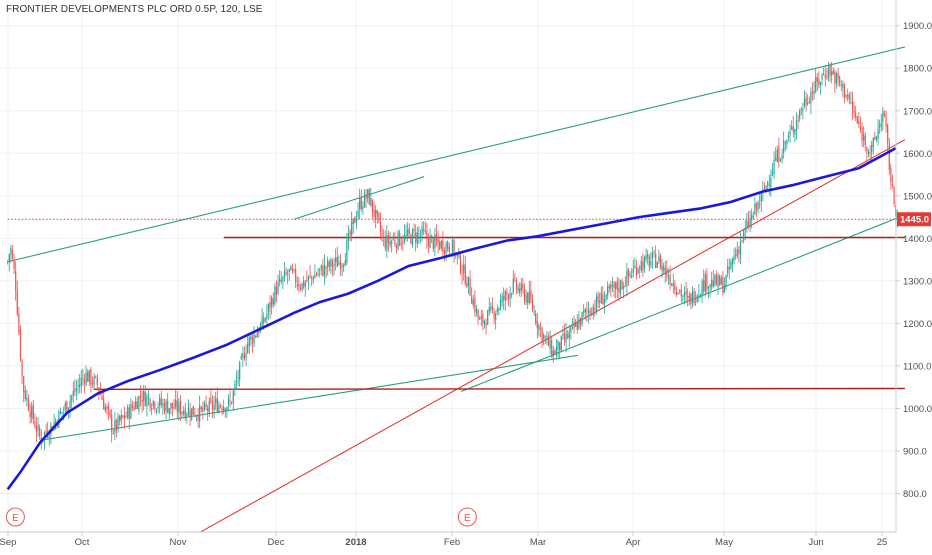  Describe the element at coordinates (917, 154) in the screenshot. I see `price-tick-label: 1600.0` at that location.